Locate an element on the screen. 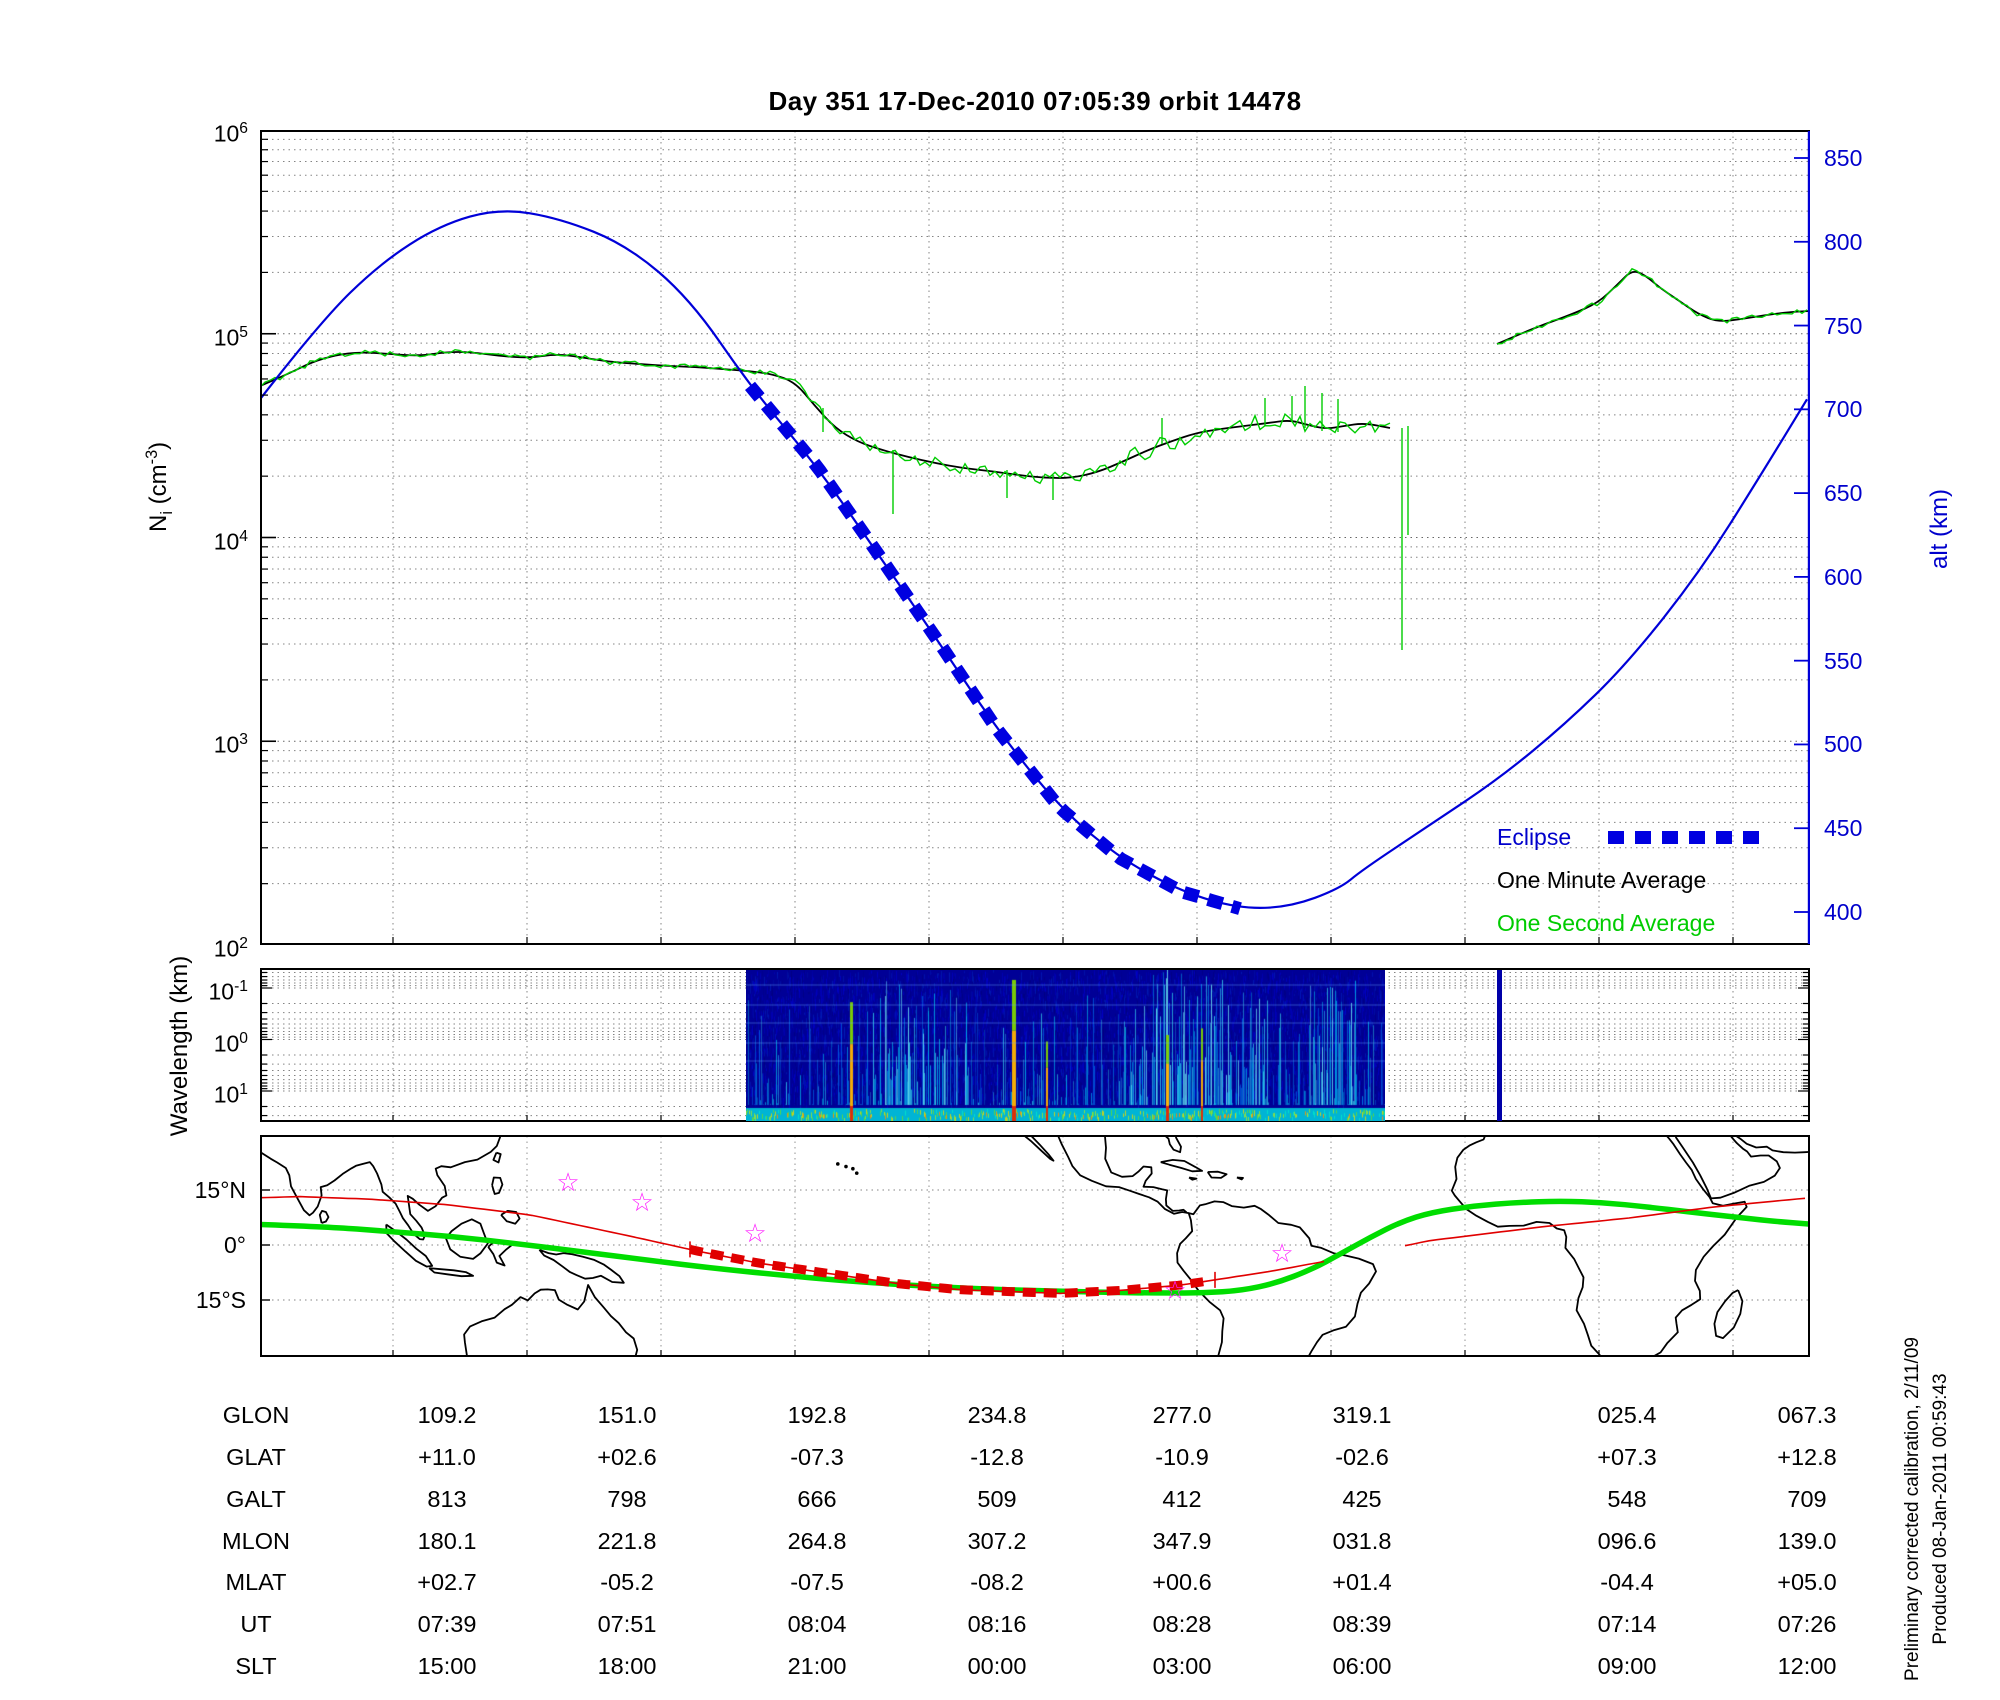 This screenshot has height=1700, width=2000. table-cell-slt: 06:00 is located at coordinates (1362, 1666).